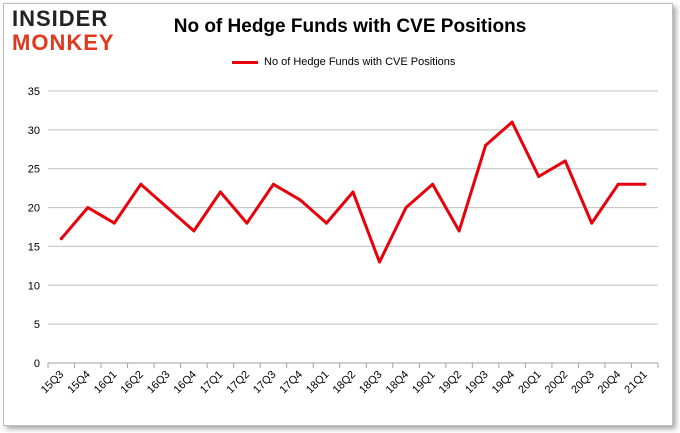  Describe the element at coordinates (60, 18) in the screenshot. I see `logo-line-1: INSIDER` at that location.